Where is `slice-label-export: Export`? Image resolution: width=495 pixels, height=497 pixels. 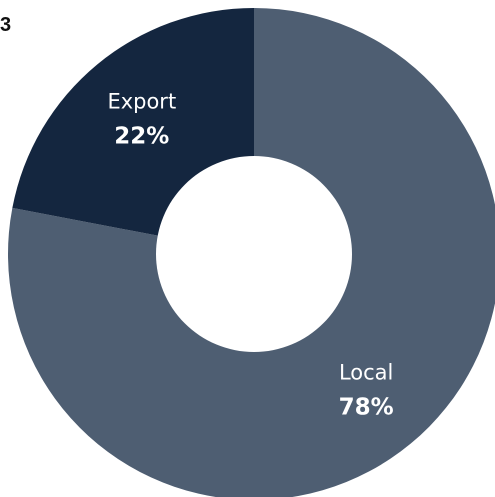 slice-label-export: Export is located at coordinates (141, 101).